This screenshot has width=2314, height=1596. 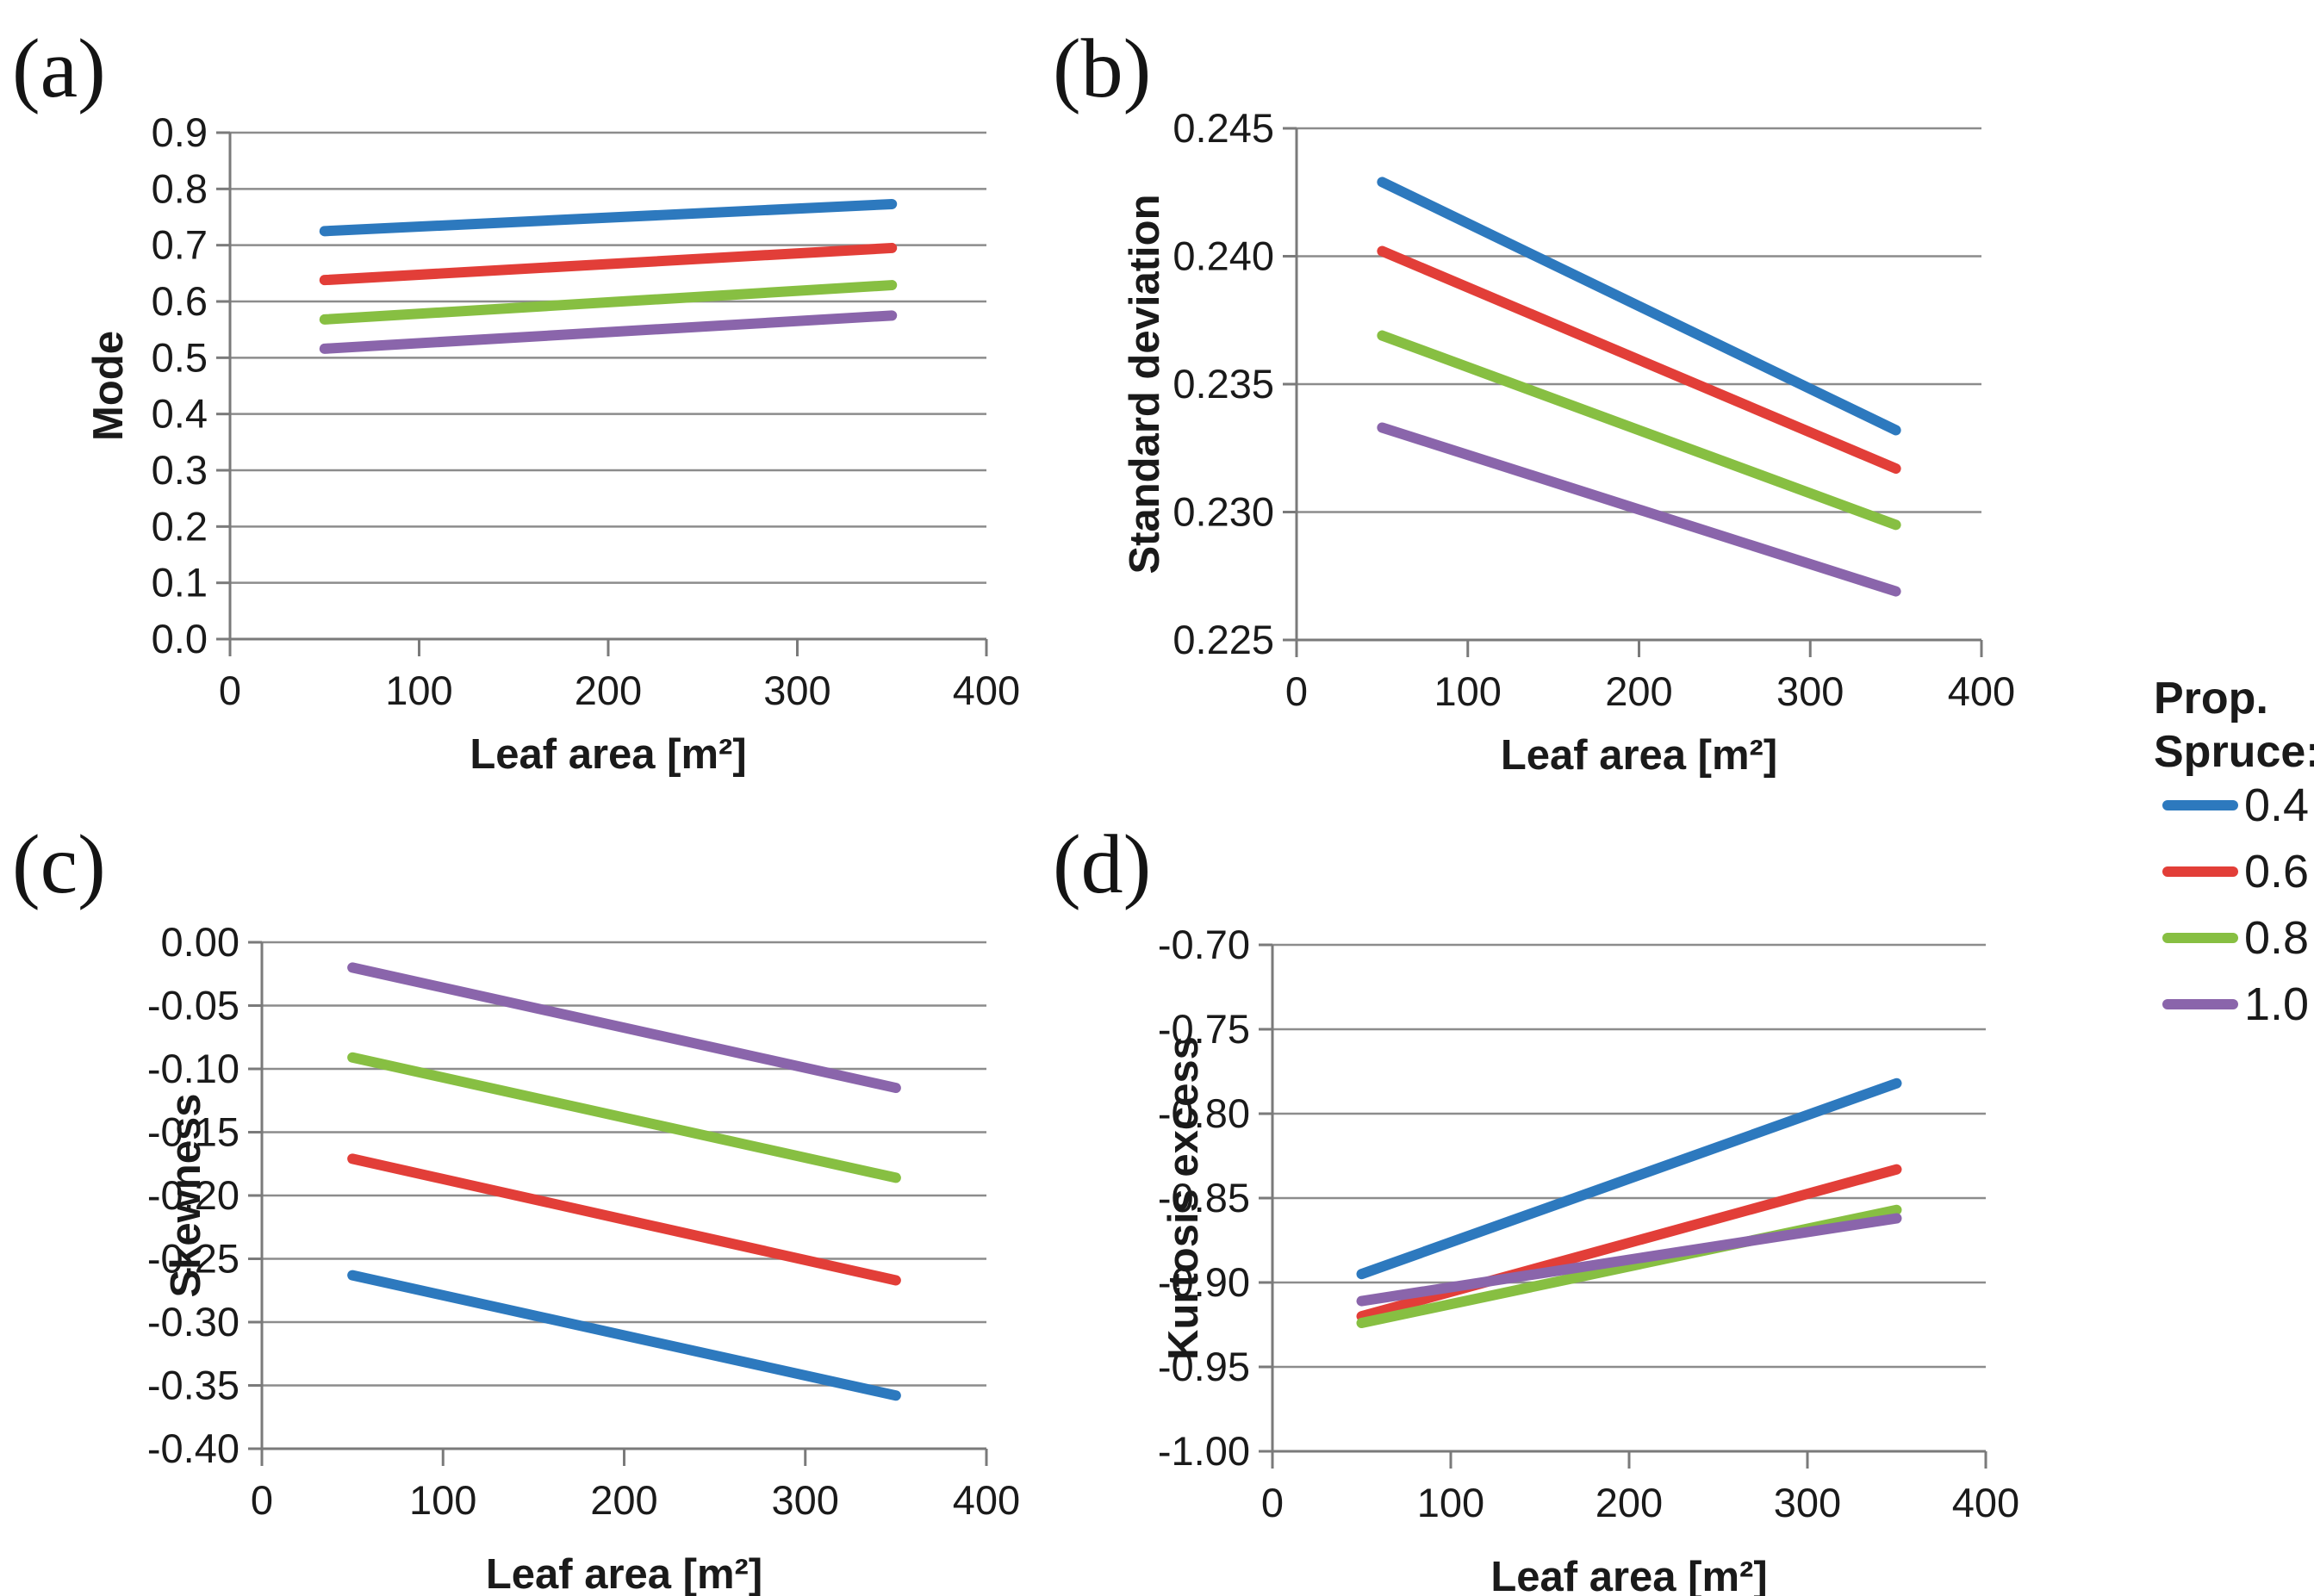 What do you see at coordinates (1639, 755) in the screenshot?
I see `panel-b-x-axis-title: Leaf area [m²]` at bounding box center [1639, 755].